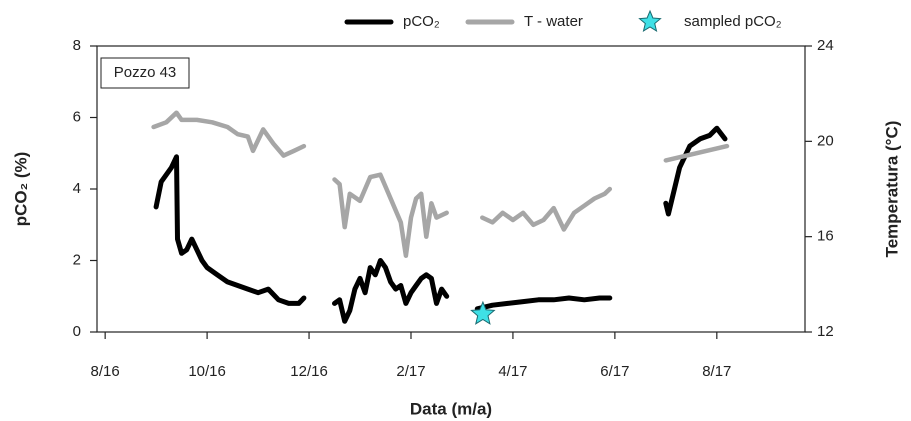 The height and width of the screenshot is (421, 911). Describe the element at coordinates (207, 371) in the screenshot. I see `x-tick-label: 10/16` at that location.